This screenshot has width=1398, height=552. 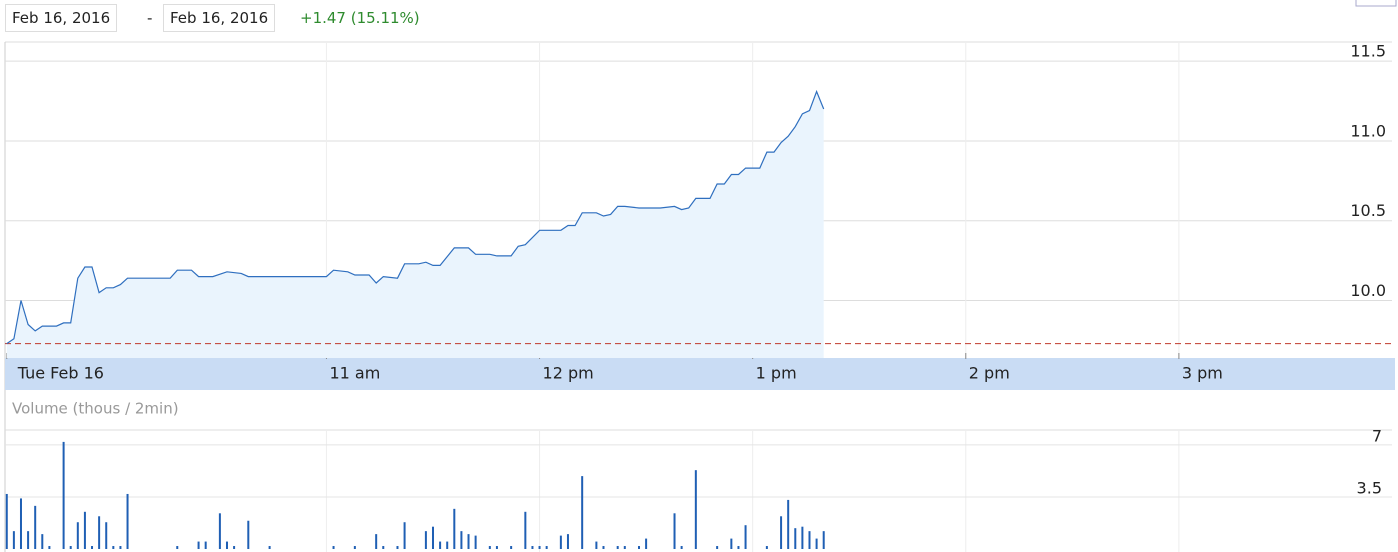 What do you see at coordinates (360, 18) in the screenshot?
I see `price-change: +1.47 (15.11%)` at bounding box center [360, 18].